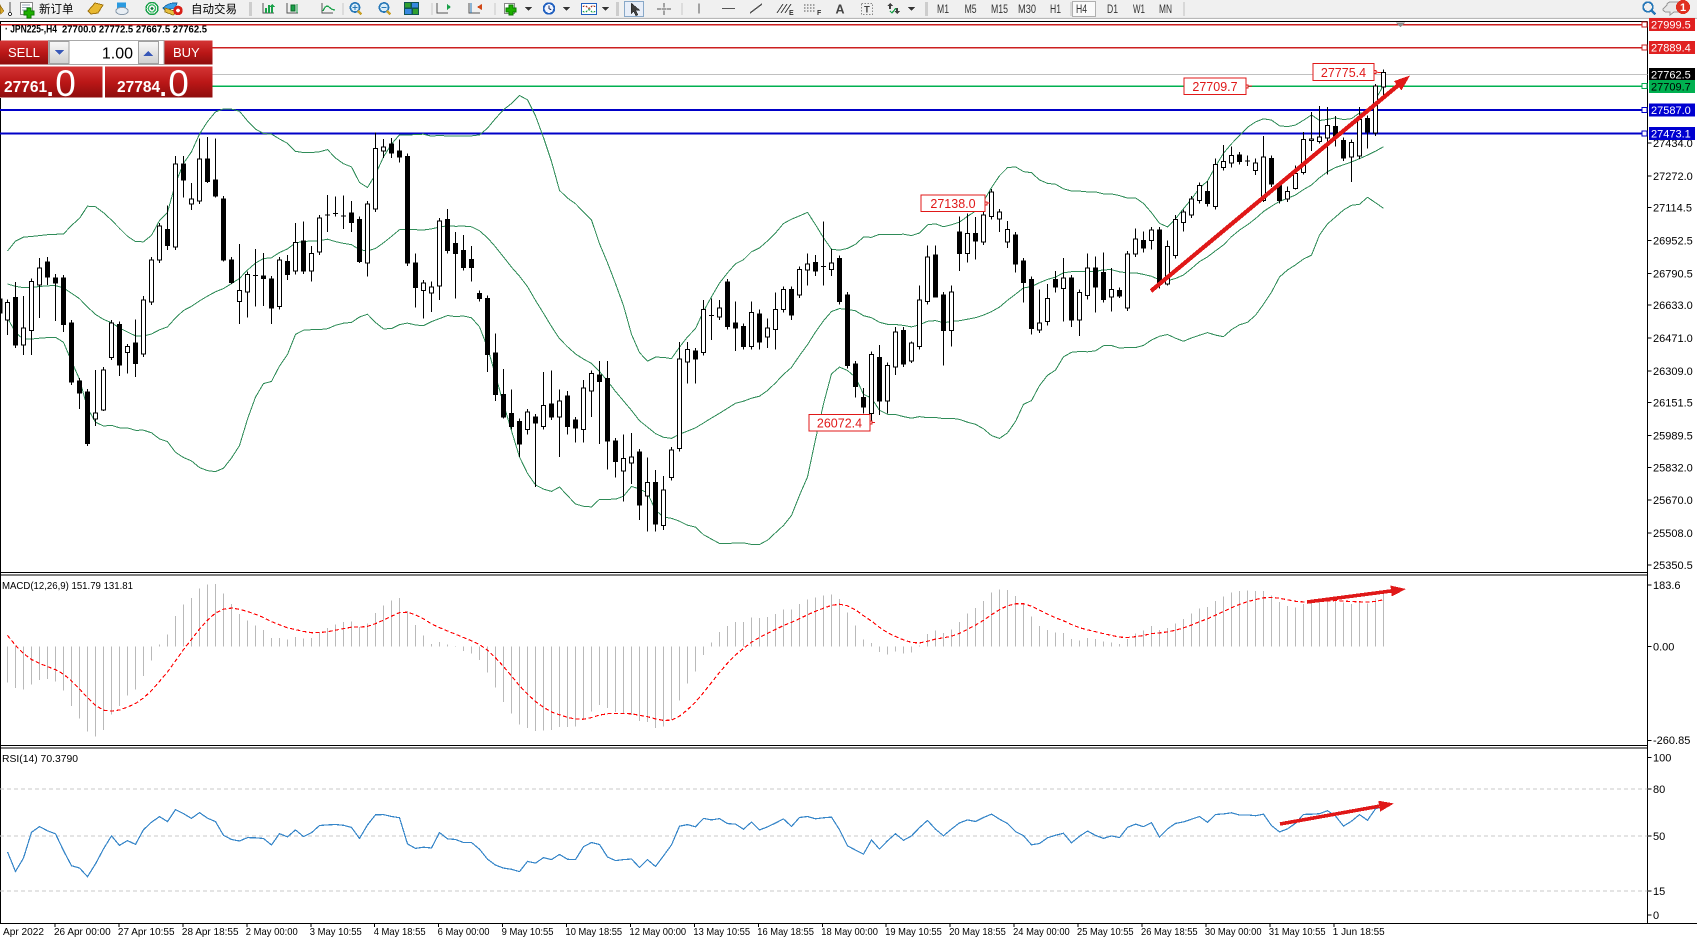 The height and width of the screenshot is (943, 1697). Describe the element at coordinates (1673, 242) in the screenshot. I see `svg-text: 26952.5` at that location.